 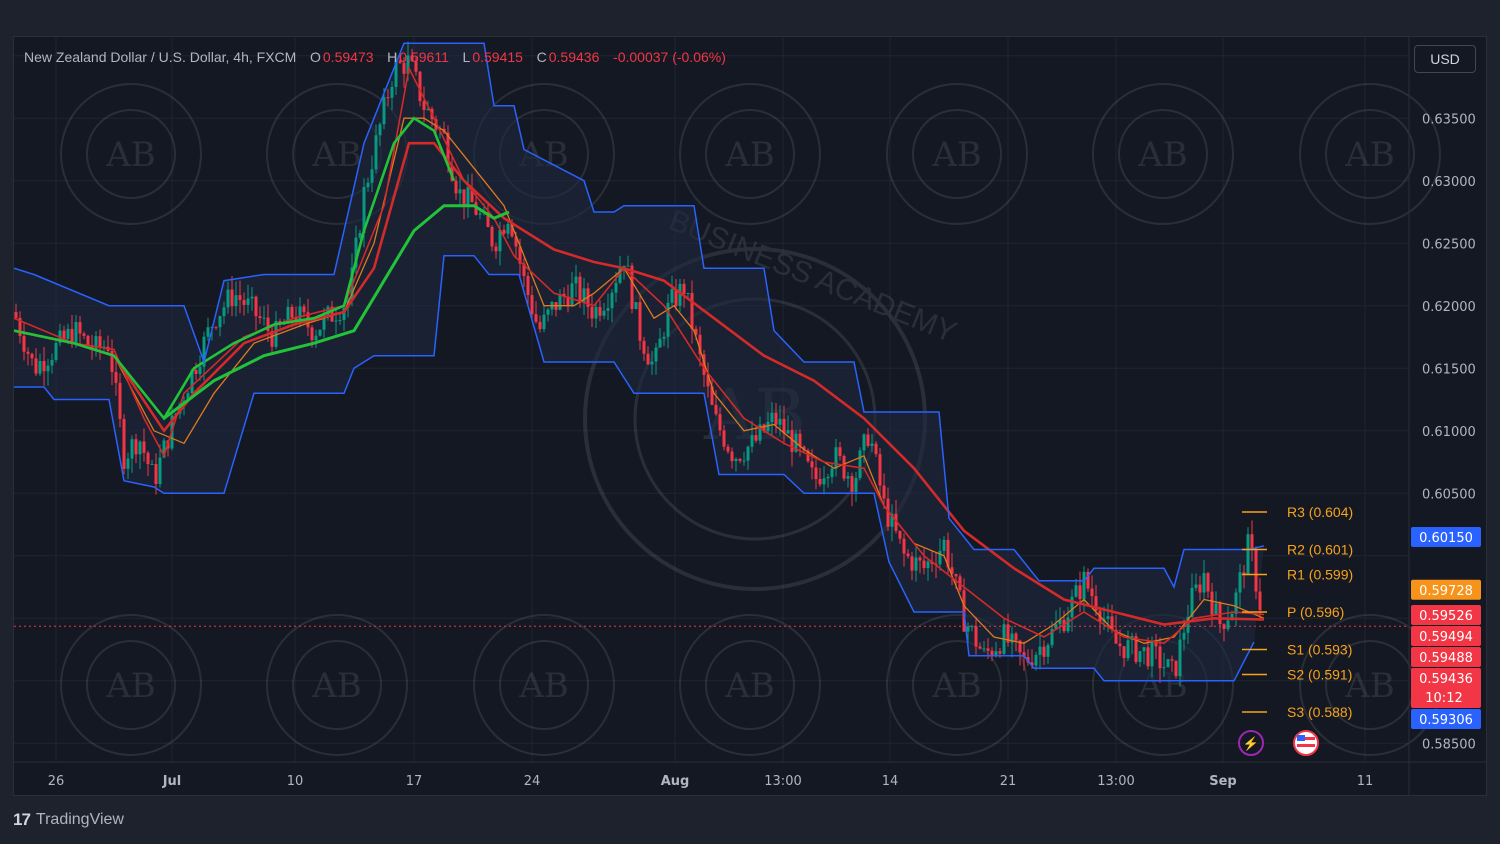 I want to click on price-tag: 0.59494, so click(x=1446, y=636).